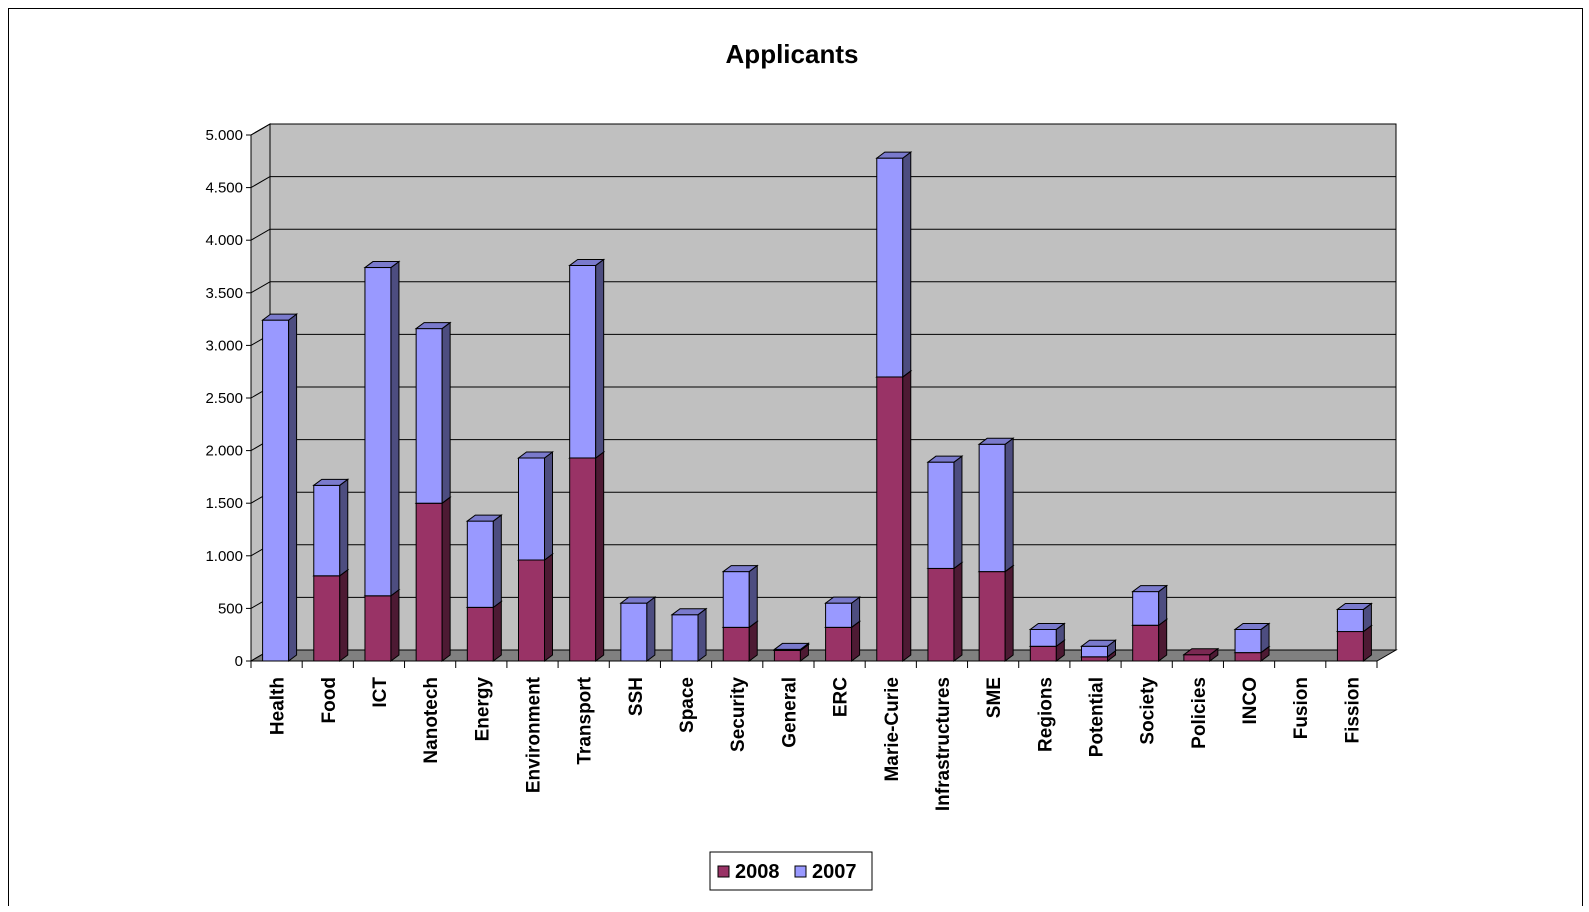 The image size is (1589, 912). What do you see at coordinates (687, 705) in the screenshot?
I see `x-tick-label: Space` at bounding box center [687, 705].